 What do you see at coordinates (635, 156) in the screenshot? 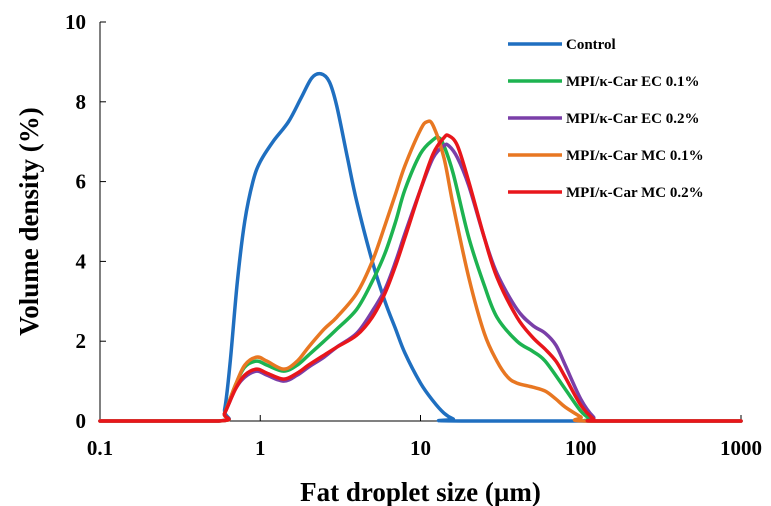
I see `legend-label: MPI/κ-Car MC 0.1%` at bounding box center [635, 156].